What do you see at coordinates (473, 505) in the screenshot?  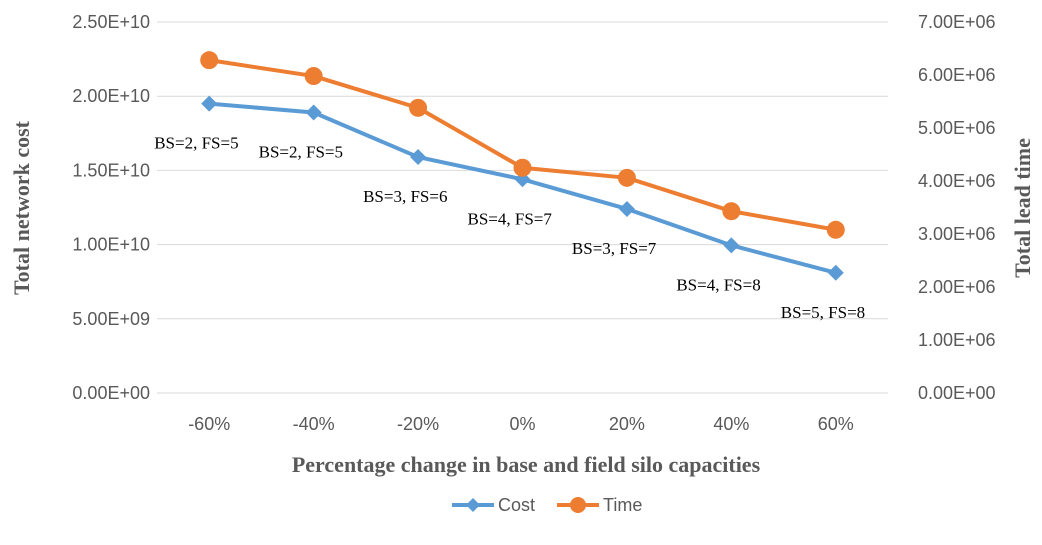 I see `legend-marker-cost` at bounding box center [473, 505].